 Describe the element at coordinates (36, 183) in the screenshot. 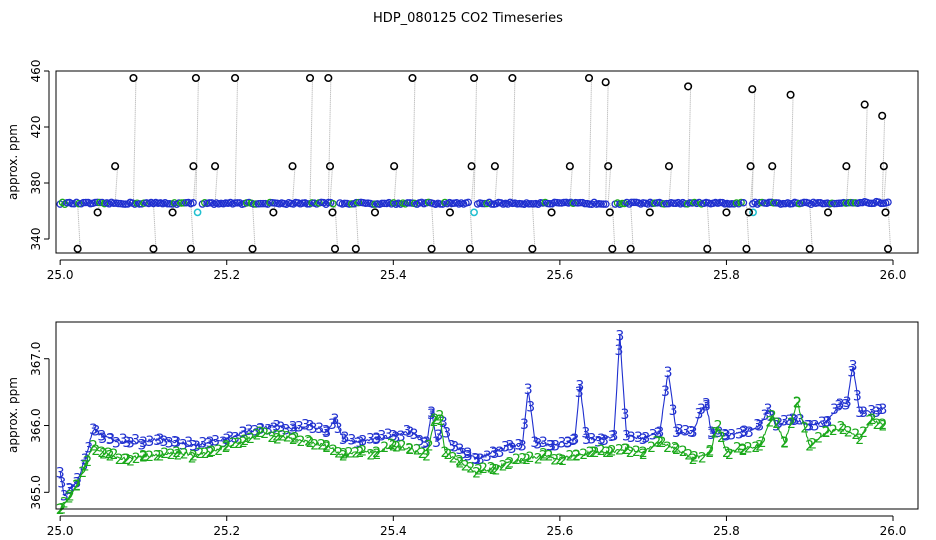

I see `top-y-tick-label: 380` at that location.